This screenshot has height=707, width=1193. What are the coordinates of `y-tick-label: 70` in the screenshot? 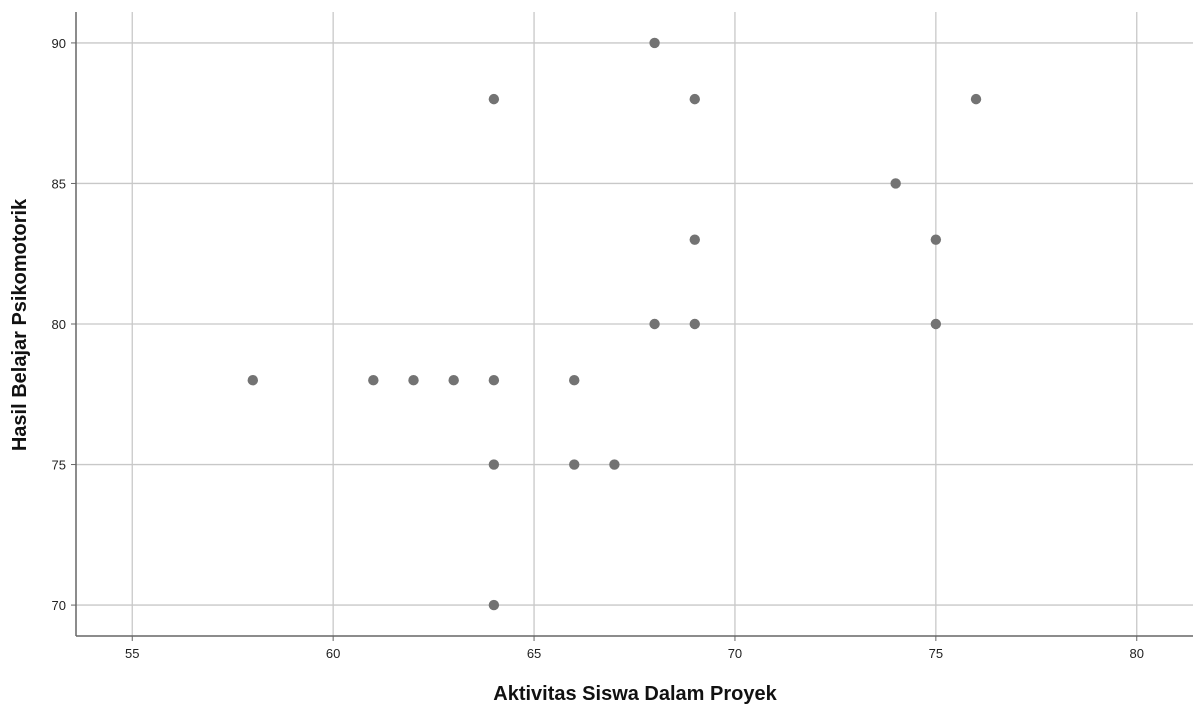 It's located at (59, 605).